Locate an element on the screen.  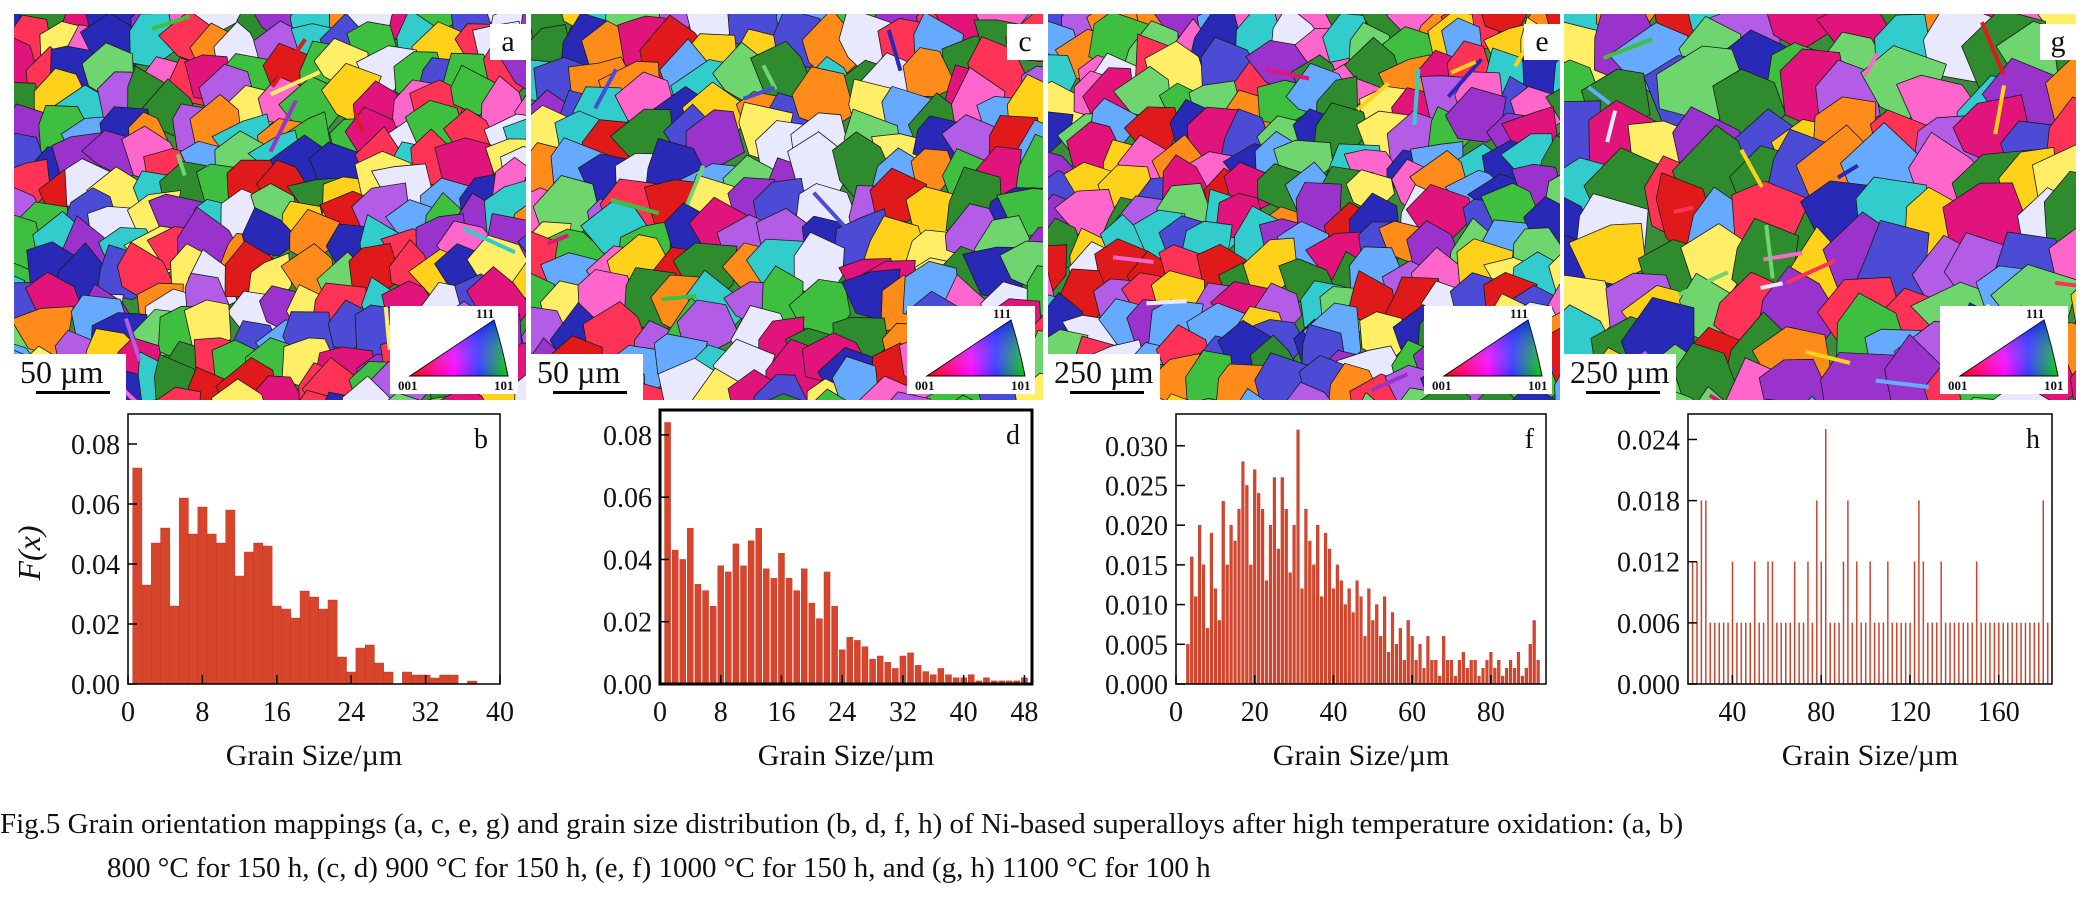
orientation-map-g: g 111 001 101 250 µm is located at coordinates (1820, 207).